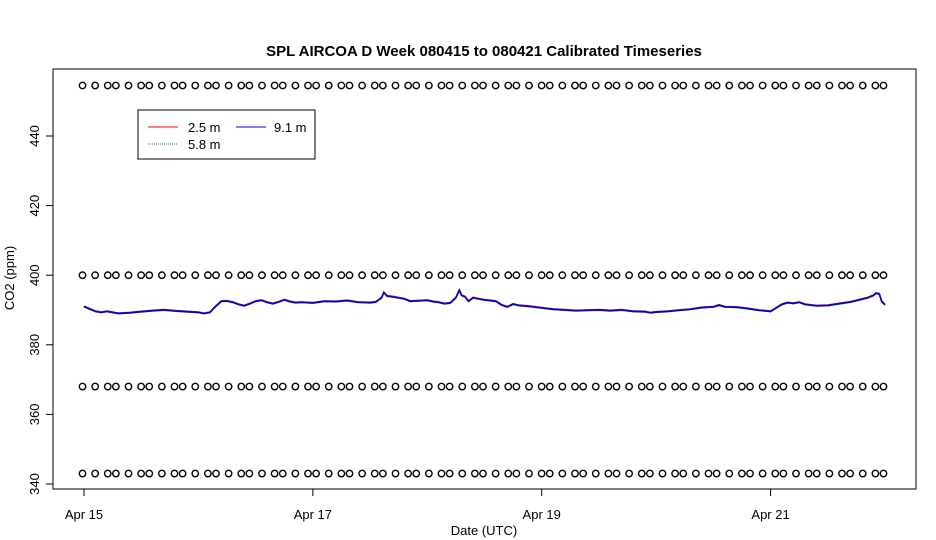  Describe the element at coordinates (484, 301) in the screenshot. I see `series-lines-layer` at that location.